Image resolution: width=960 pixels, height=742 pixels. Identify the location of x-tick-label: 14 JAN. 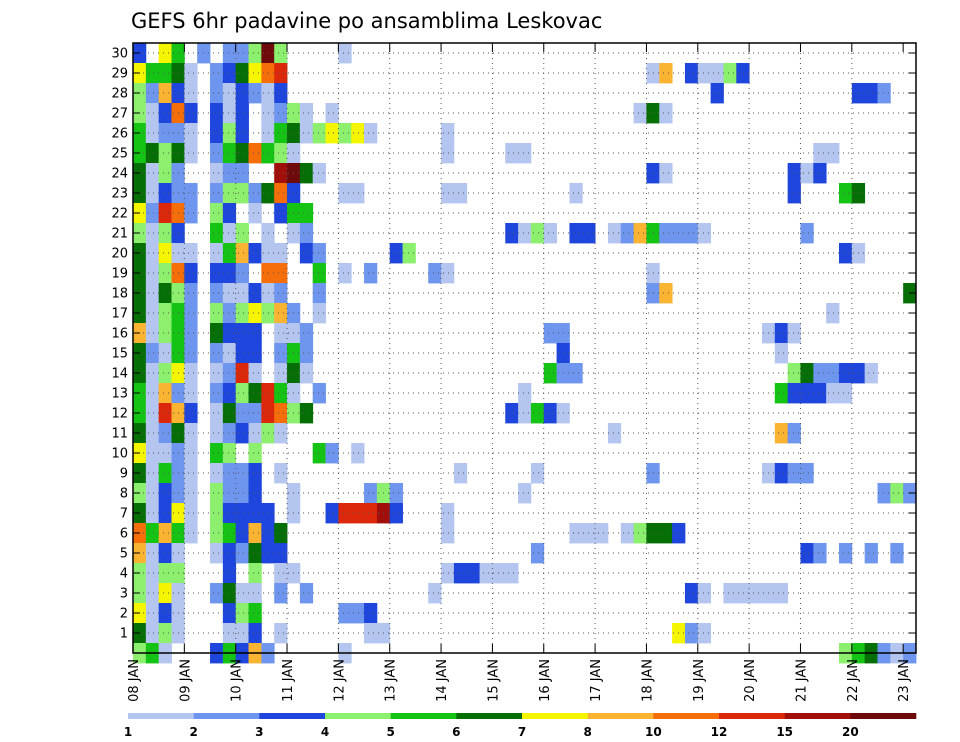
(442, 680).